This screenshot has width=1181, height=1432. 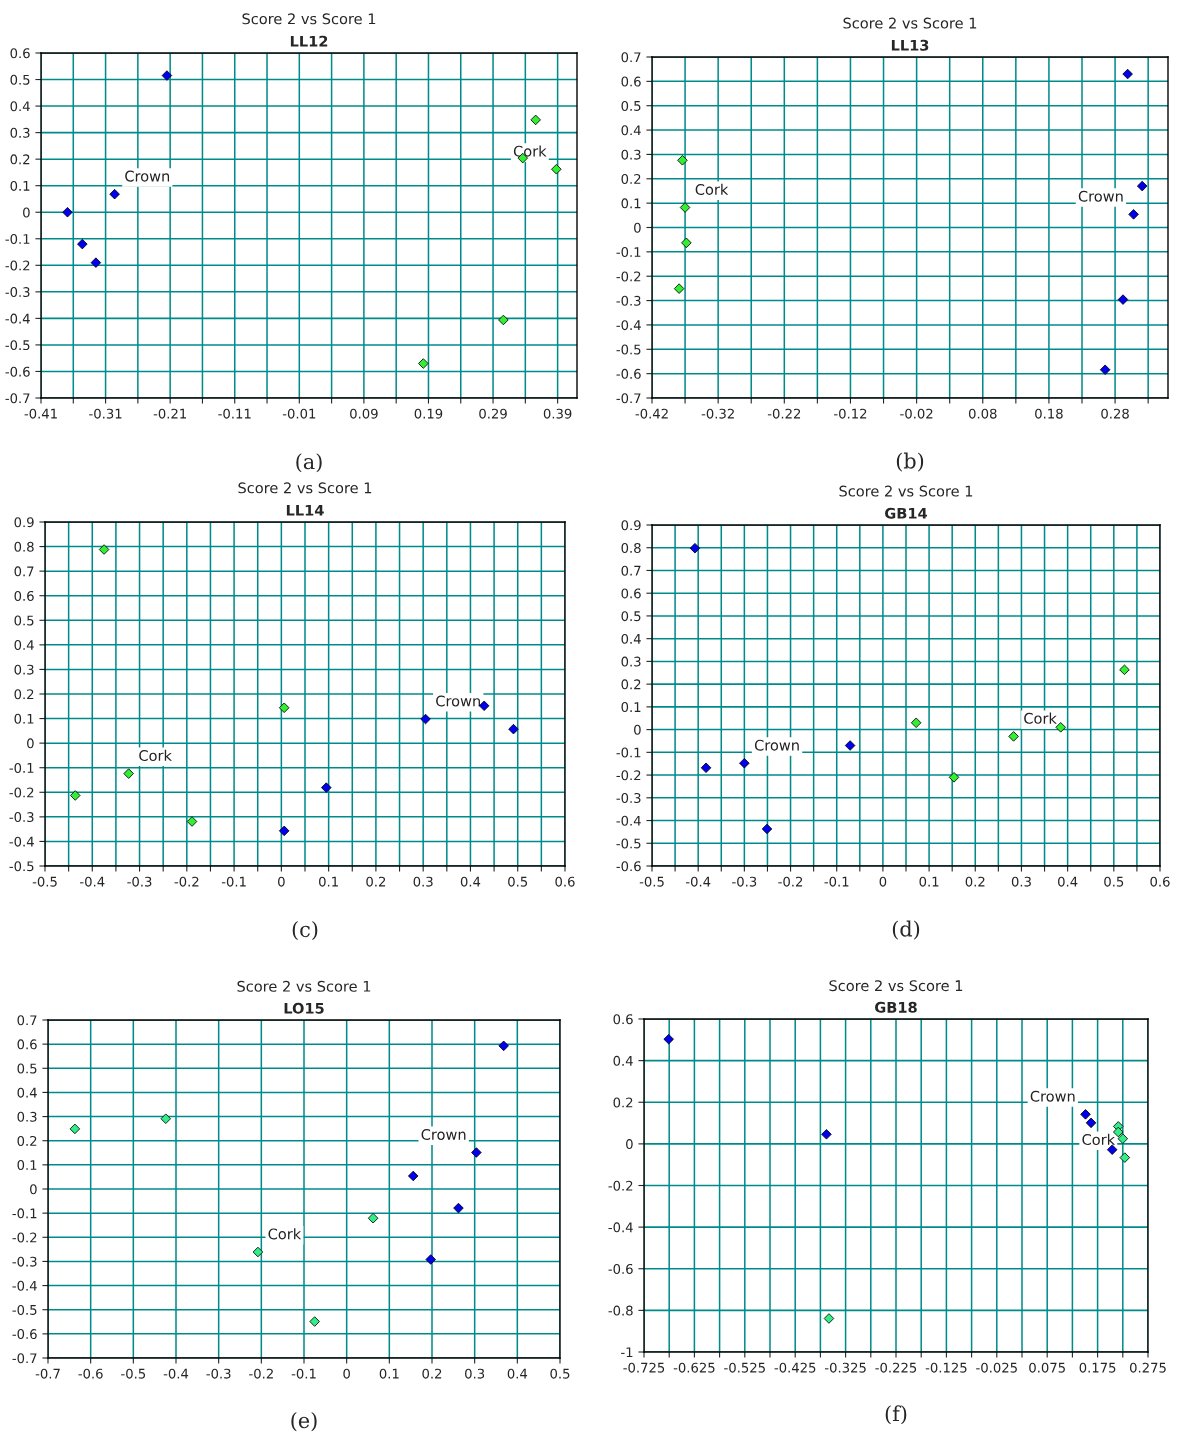 What do you see at coordinates (364, 413) in the screenshot?
I see `x-tick-label: 0.09` at bounding box center [364, 413].